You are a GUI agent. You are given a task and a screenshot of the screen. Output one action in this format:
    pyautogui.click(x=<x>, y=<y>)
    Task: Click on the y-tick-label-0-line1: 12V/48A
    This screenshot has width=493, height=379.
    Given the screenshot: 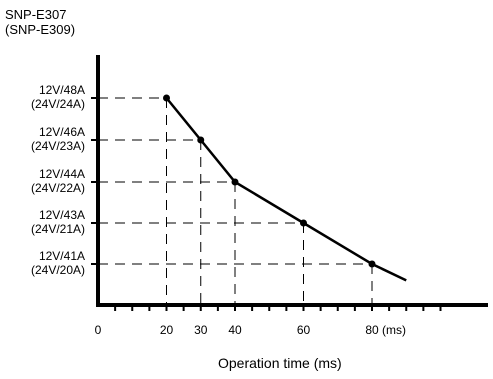 What is the action you would take?
    pyautogui.click(x=62, y=90)
    